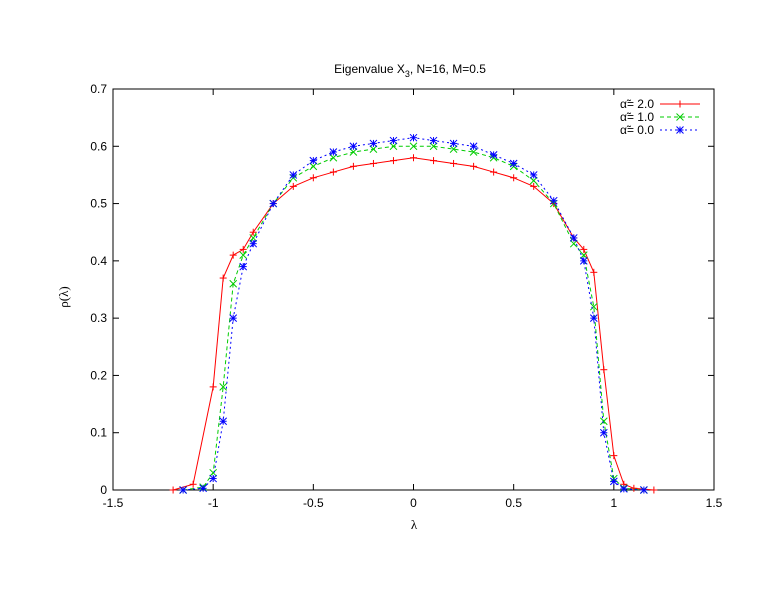 The height and width of the screenshot is (590, 763). I want to click on x-tick-label: 1, so click(613, 503).